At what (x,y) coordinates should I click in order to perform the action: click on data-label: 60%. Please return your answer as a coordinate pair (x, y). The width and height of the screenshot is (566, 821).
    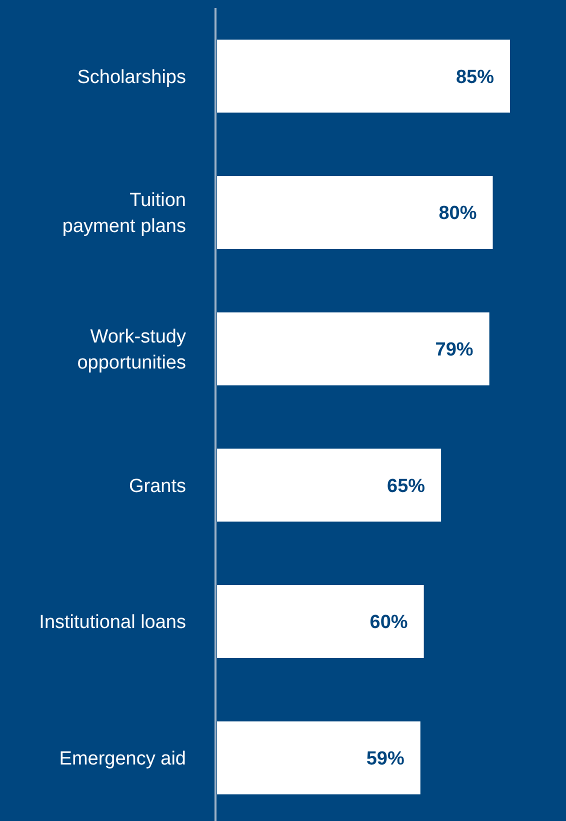
    Looking at the image, I should click on (389, 623).